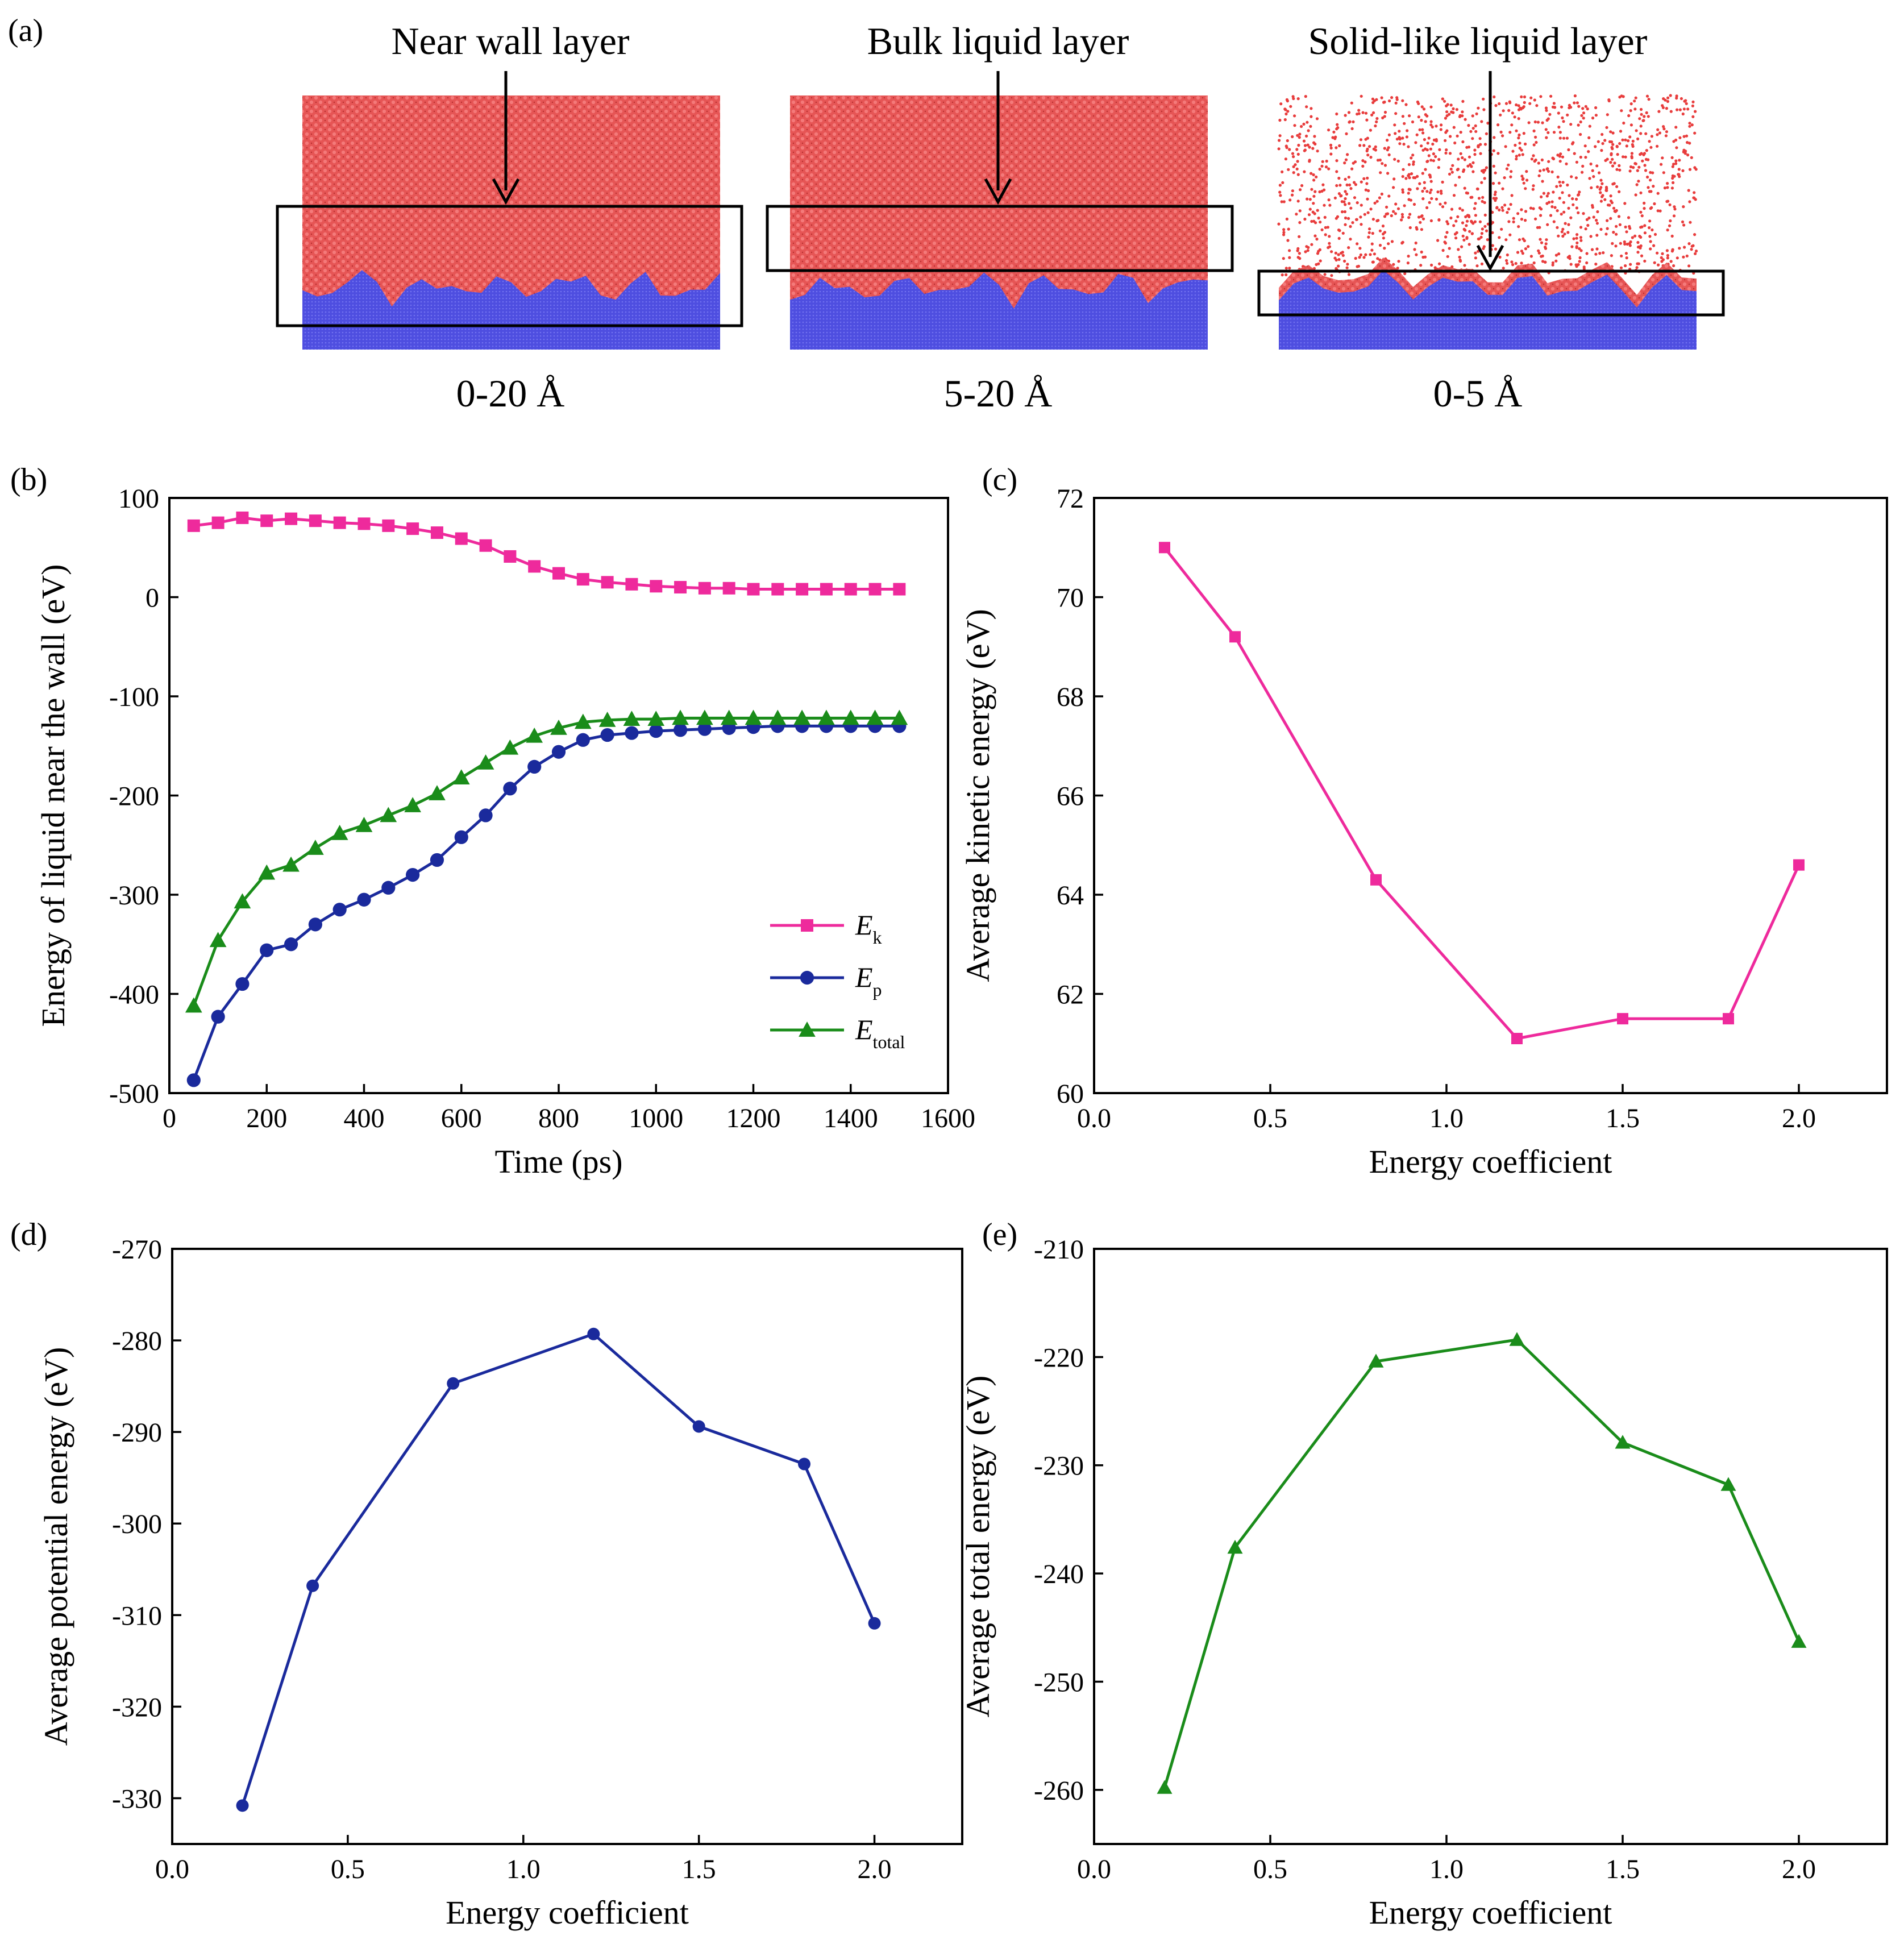  I want to click on y-tick-label: 72, so click(1070, 499).